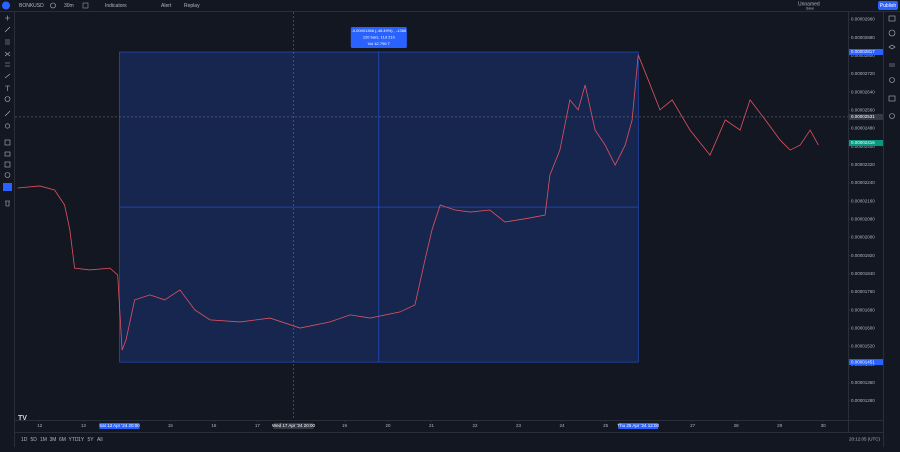  What do you see at coordinates (863, 327) in the screenshot?
I see `y-tick-label: 0.00001600` at bounding box center [863, 327].